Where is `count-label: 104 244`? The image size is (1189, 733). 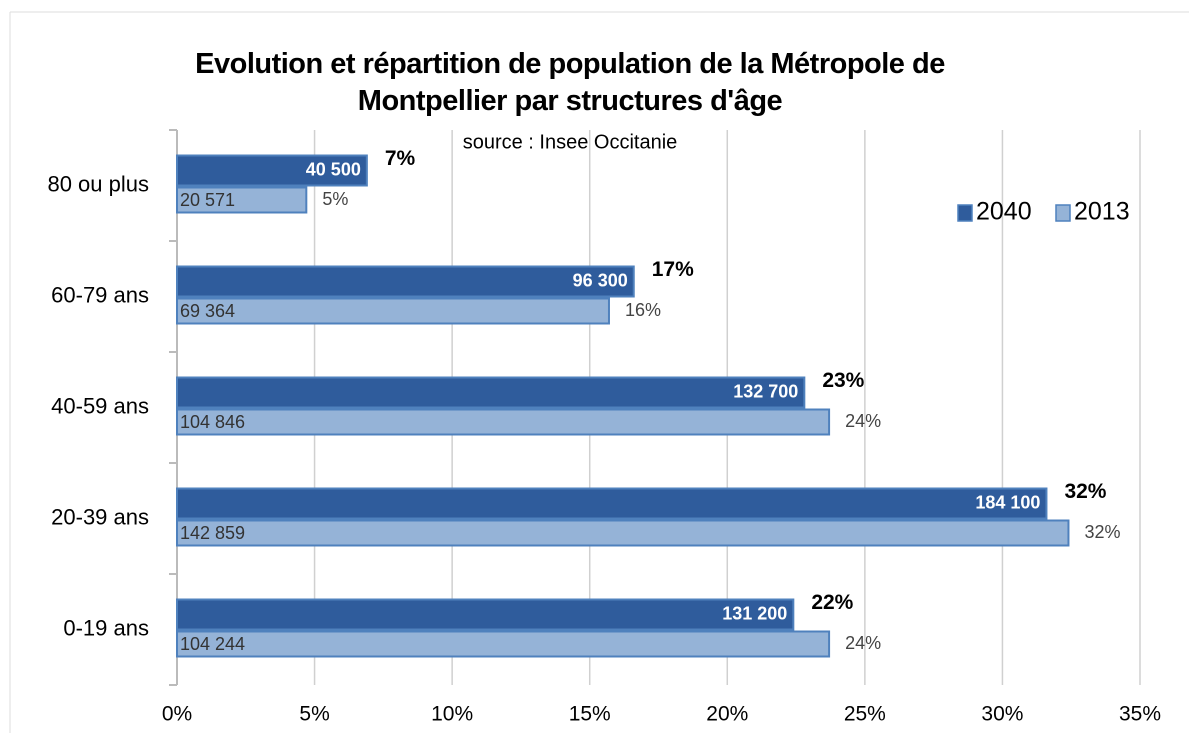 count-label: 104 244 is located at coordinates (212, 644).